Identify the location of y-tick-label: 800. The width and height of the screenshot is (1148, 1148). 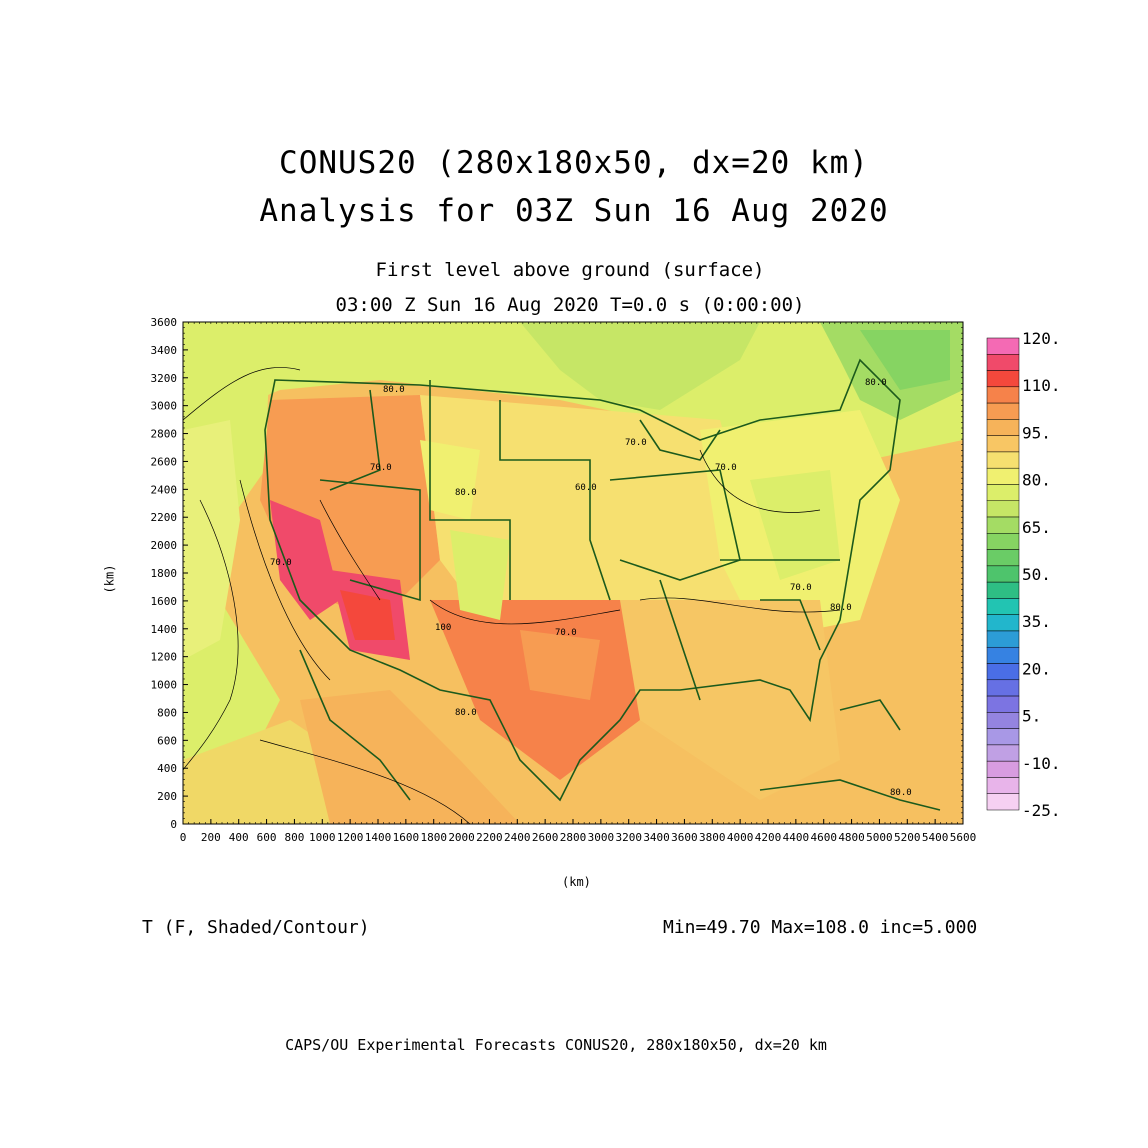
(167, 712).